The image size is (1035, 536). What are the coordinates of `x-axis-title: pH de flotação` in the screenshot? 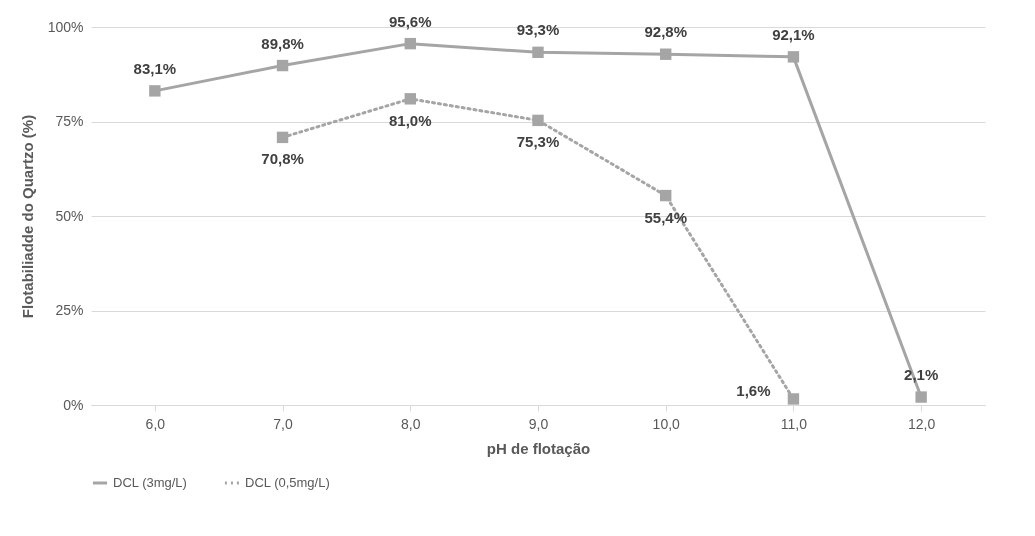 It's located at (538, 448).